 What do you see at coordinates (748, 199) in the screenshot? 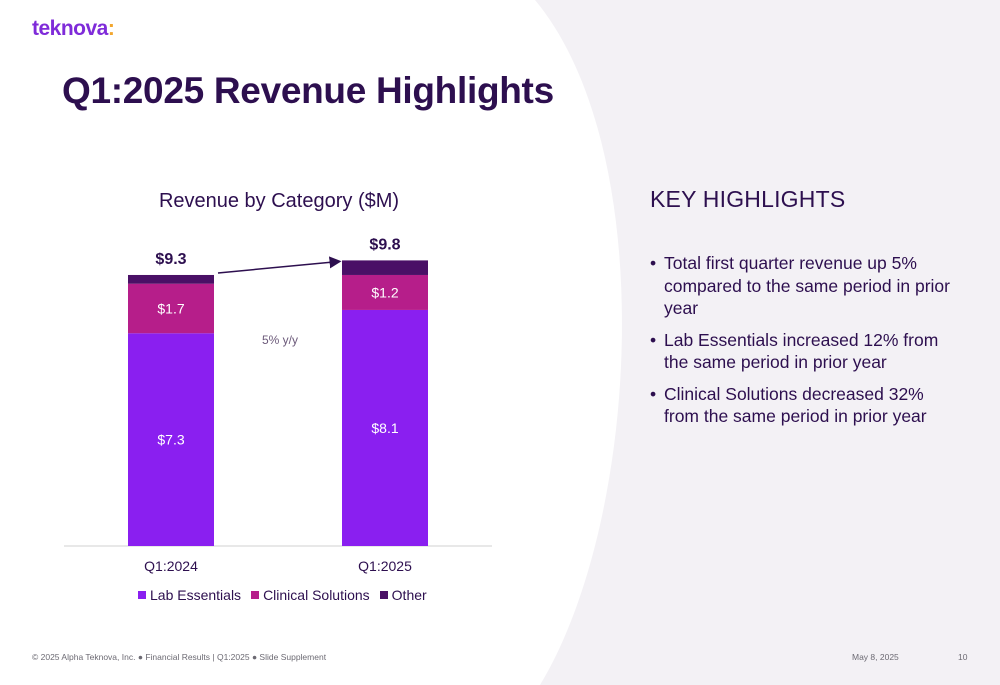
I see `key-highlights-title: KEY HIGHLIGHTS` at bounding box center [748, 199].